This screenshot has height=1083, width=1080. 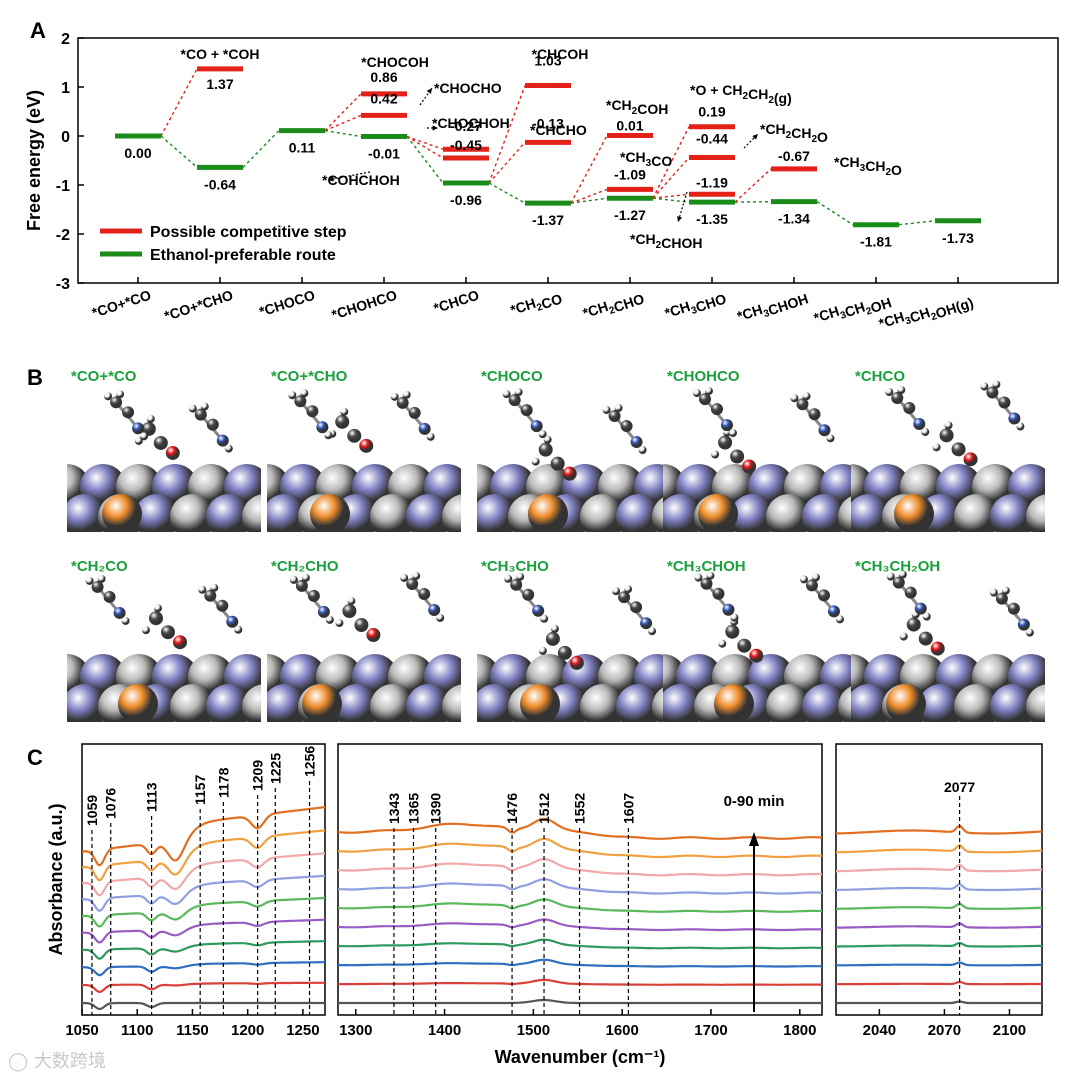 I want to click on species-label: *O + CH2CH2(g), so click(x=741, y=94).